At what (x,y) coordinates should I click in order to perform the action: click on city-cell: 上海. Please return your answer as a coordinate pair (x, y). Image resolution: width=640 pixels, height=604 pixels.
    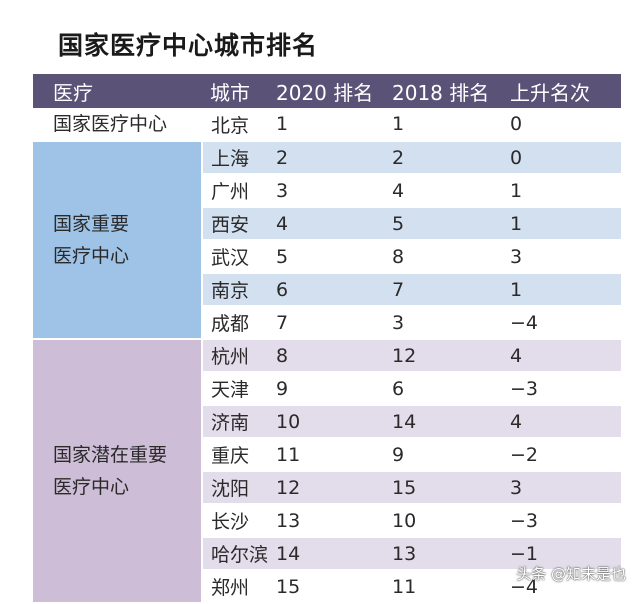
    Looking at the image, I should click on (235, 158).